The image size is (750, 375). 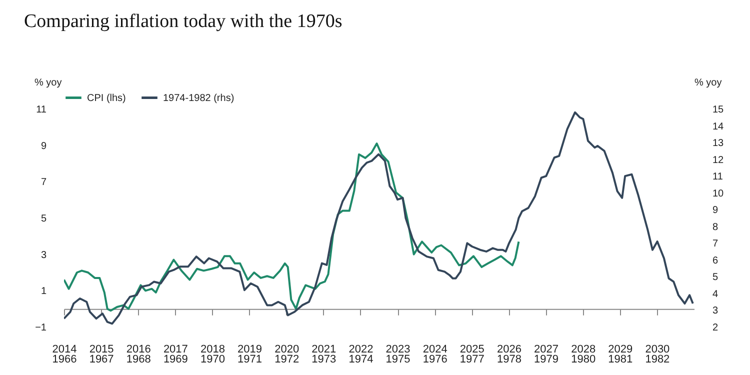 What do you see at coordinates (64, 360) in the screenshot?
I see `x2-tick-label: 1966` at bounding box center [64, 360].